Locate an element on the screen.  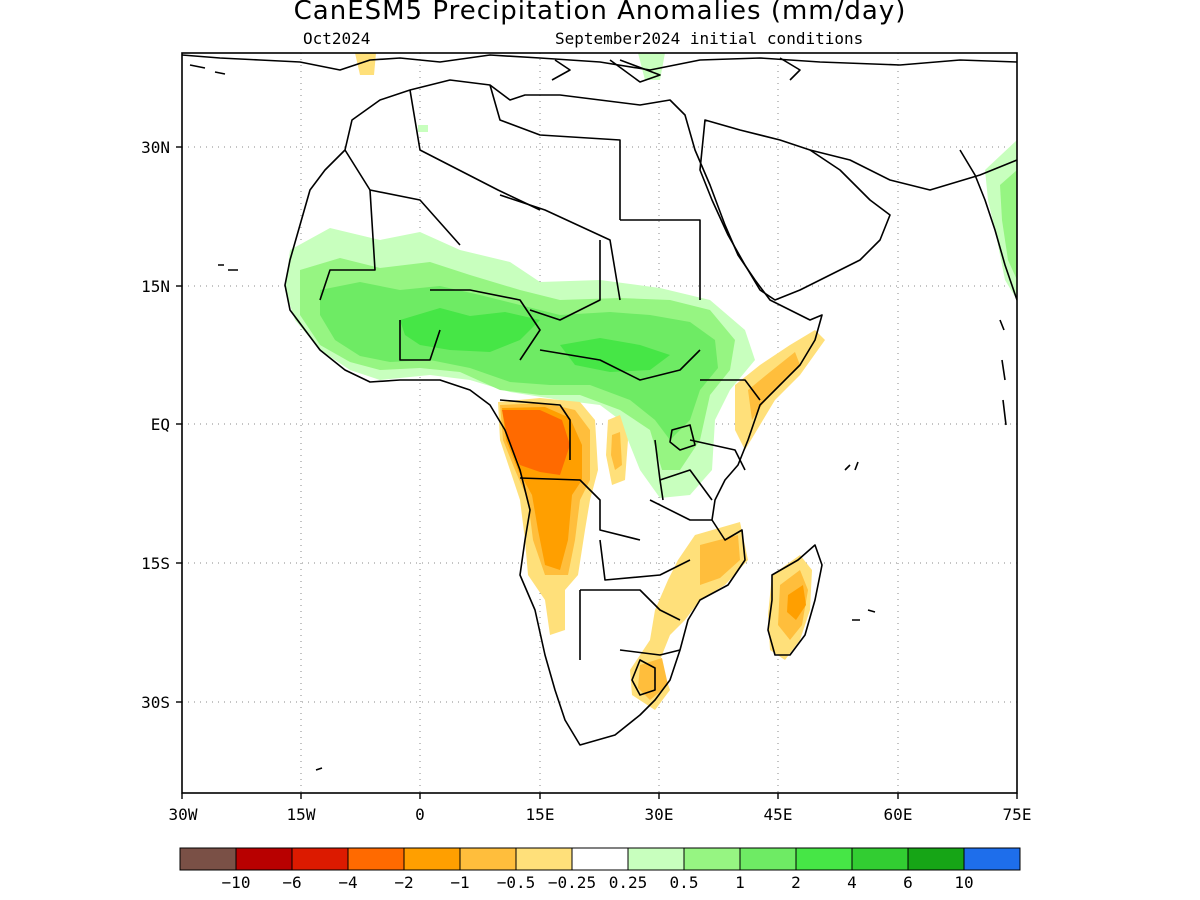
colorbar-label: −10 is located at coordinates (236, 882).